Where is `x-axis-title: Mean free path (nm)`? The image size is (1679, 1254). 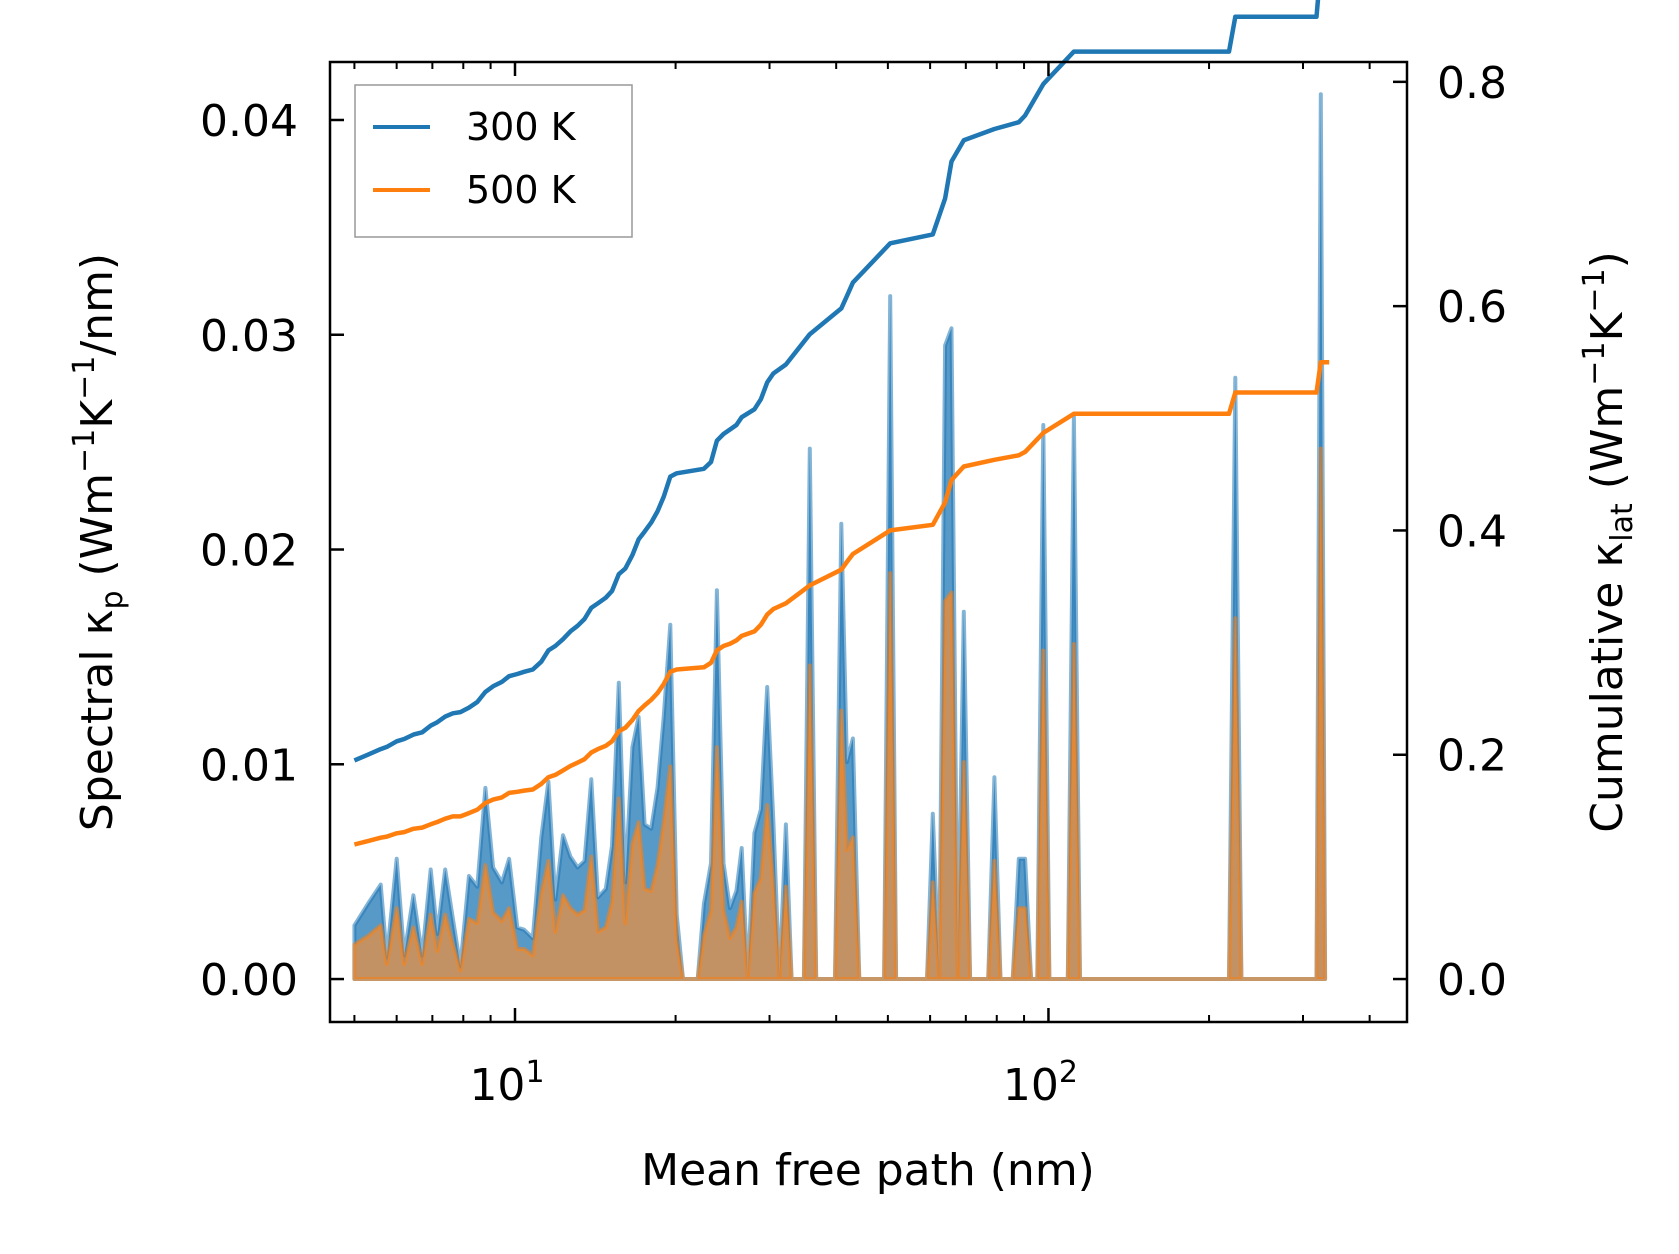 x-axis-title: Mean free path (nm) is located at coordinates (868, 1170).